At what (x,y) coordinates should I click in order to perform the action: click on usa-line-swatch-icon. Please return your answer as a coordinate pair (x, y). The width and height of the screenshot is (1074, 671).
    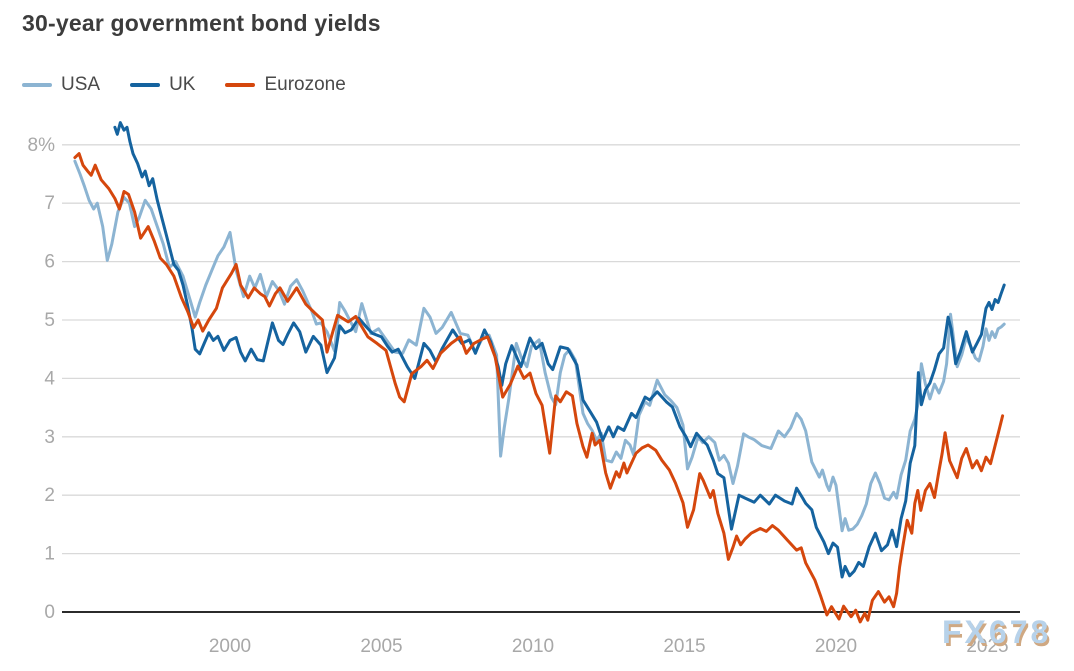
    Looking at the image, I should click on (37, 85).